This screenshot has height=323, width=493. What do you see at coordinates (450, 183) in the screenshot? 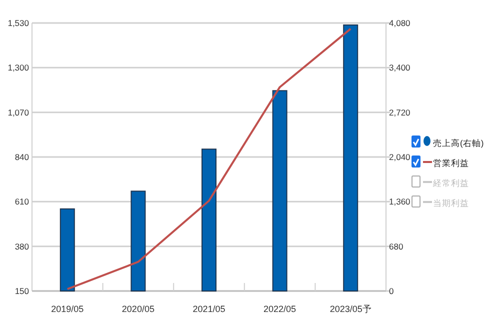
I see `legend-label: 経常利益` at bounding box center [450, 183].